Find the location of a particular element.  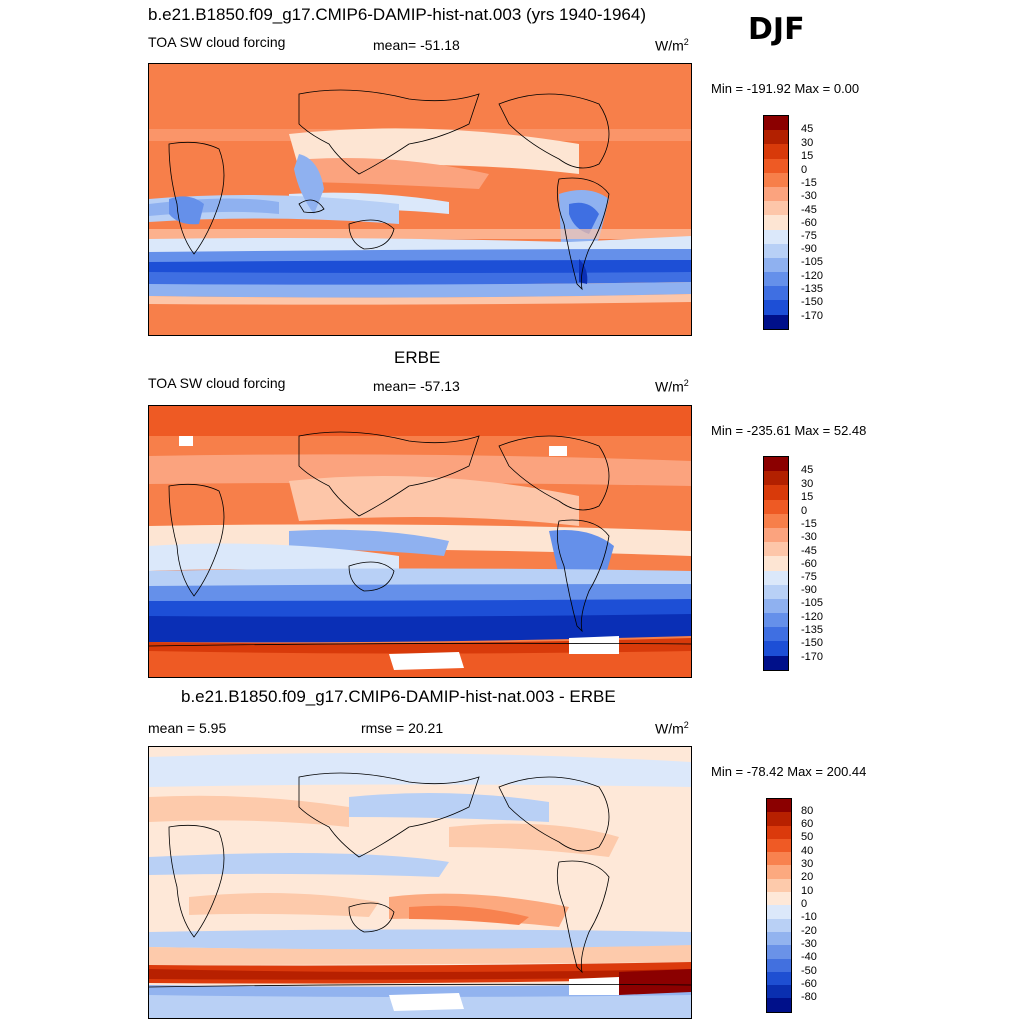

panel2-colorbar-tick: 30 is located at coordinates (807, 484).